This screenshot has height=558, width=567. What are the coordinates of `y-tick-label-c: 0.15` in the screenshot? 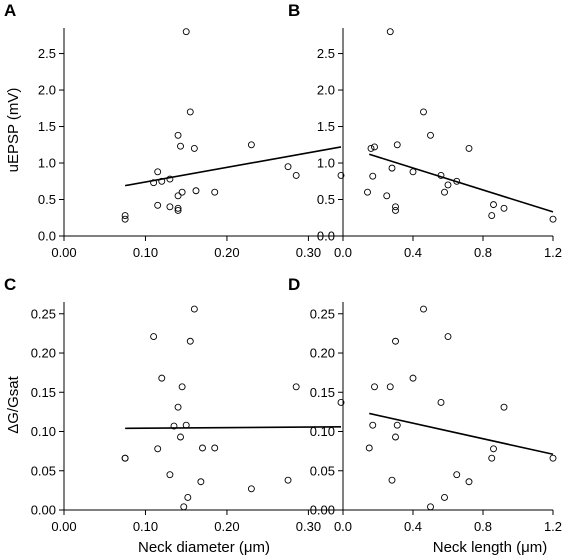 It's located at (43, 392).